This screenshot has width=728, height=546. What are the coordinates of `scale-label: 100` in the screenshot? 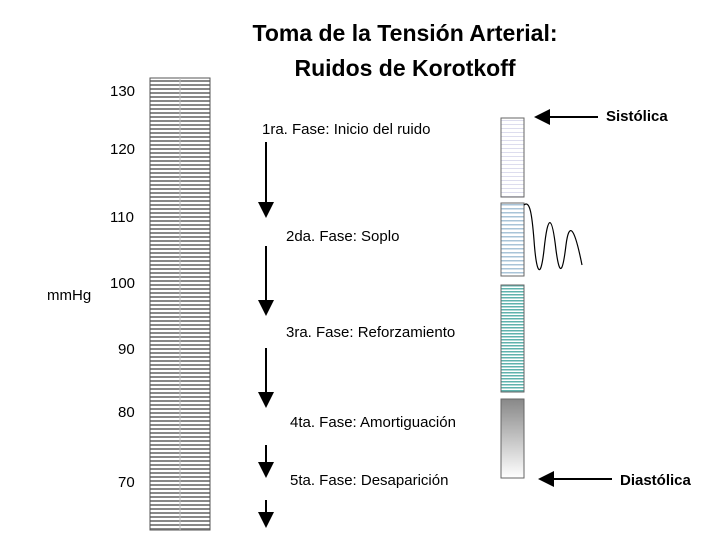 It's located at (122, 283).